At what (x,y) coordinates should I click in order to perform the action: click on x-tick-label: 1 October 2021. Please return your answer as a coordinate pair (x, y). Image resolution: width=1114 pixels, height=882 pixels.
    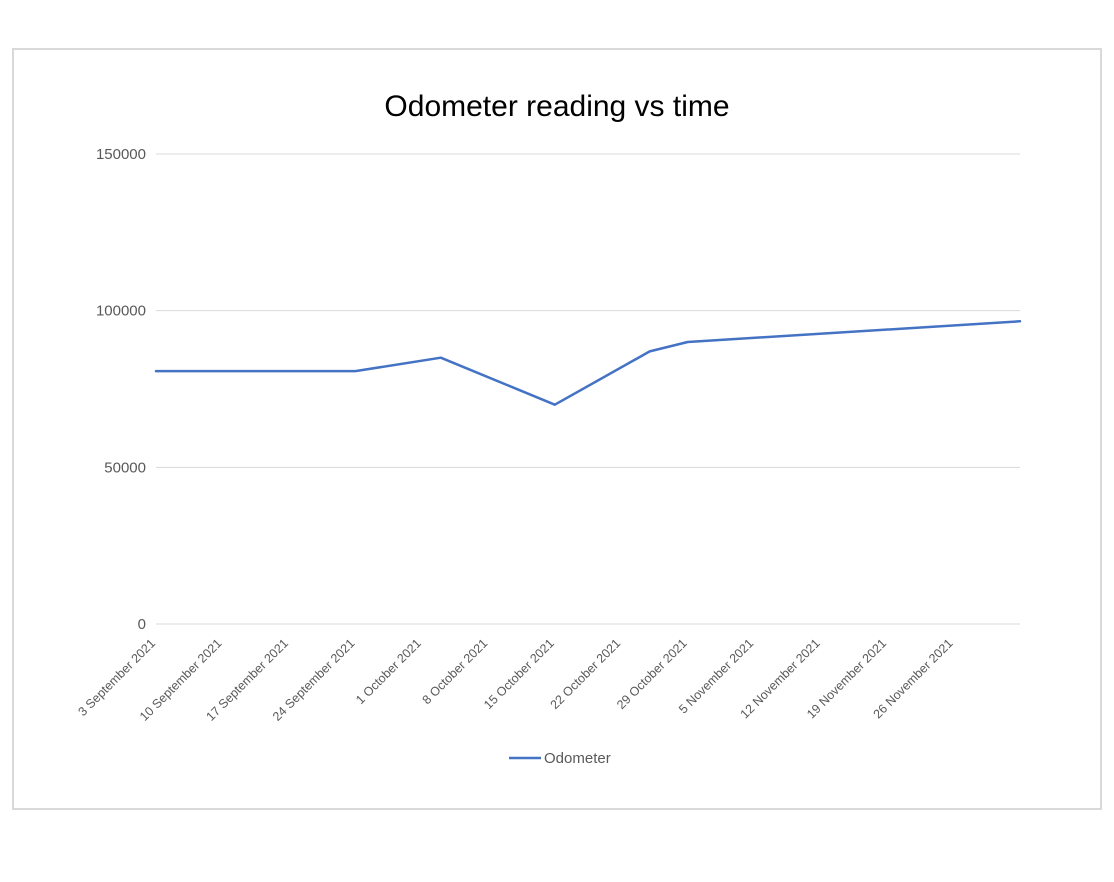
    Looking at the image, I should click on (388, 671).